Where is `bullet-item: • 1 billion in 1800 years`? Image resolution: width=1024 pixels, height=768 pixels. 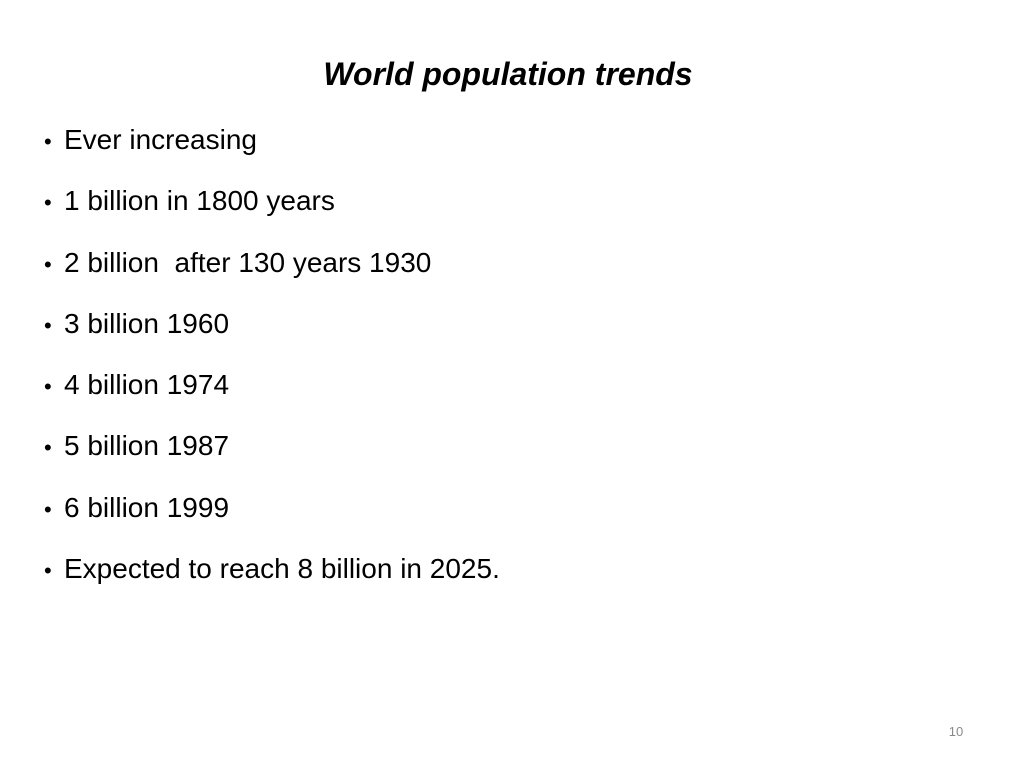 bullet-item: • 1 billion in 1800 years is located at coordinates (272, 209).